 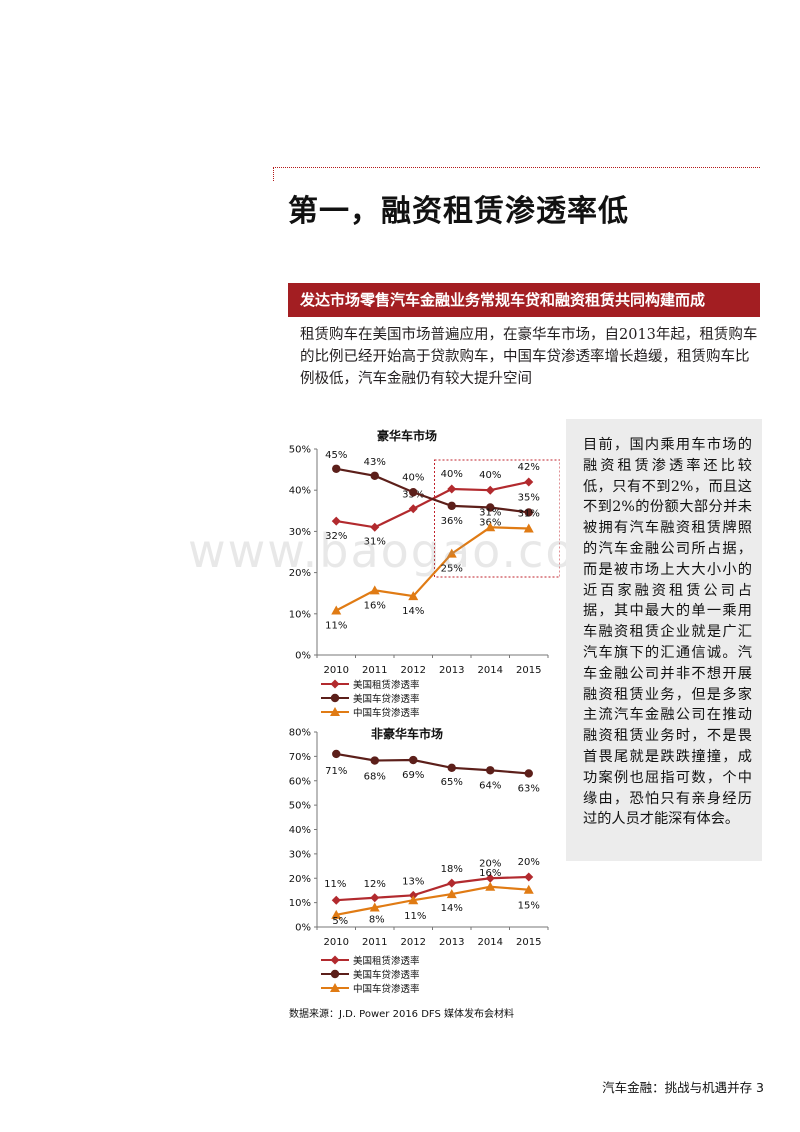 I want to click on top-dotted-rule-tick, so click(x=273, y=174).